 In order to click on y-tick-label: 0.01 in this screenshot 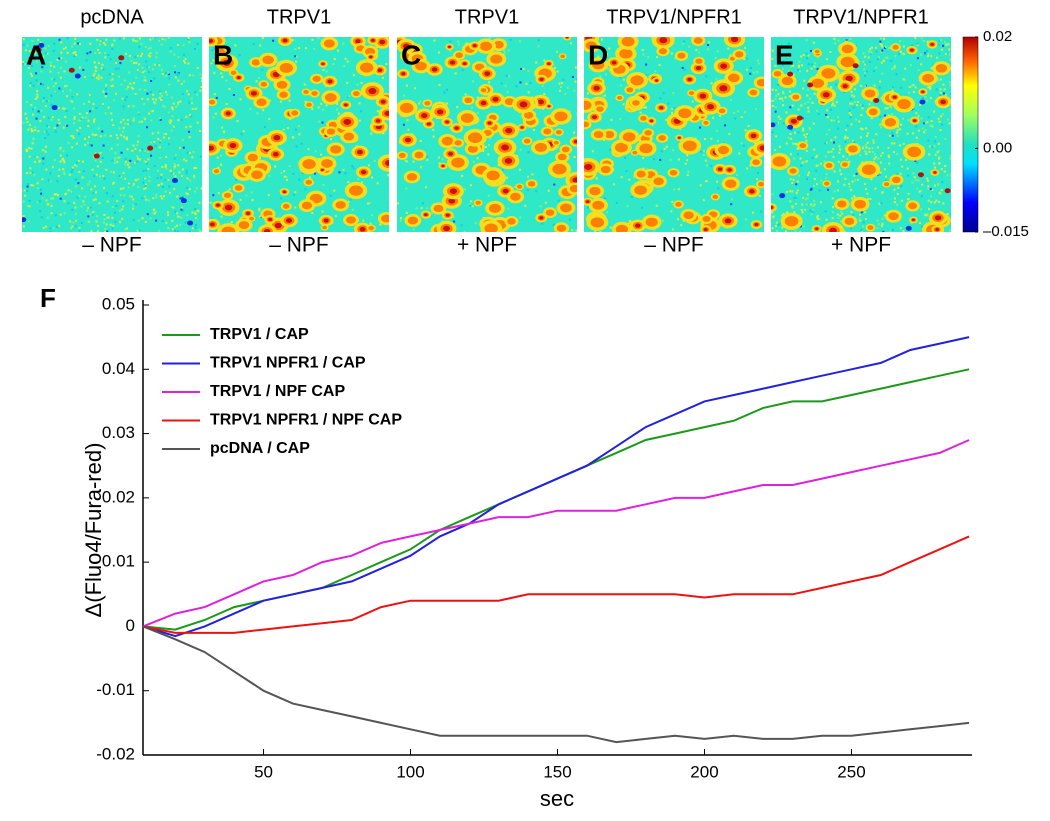, I will do `click(118, 561)`.